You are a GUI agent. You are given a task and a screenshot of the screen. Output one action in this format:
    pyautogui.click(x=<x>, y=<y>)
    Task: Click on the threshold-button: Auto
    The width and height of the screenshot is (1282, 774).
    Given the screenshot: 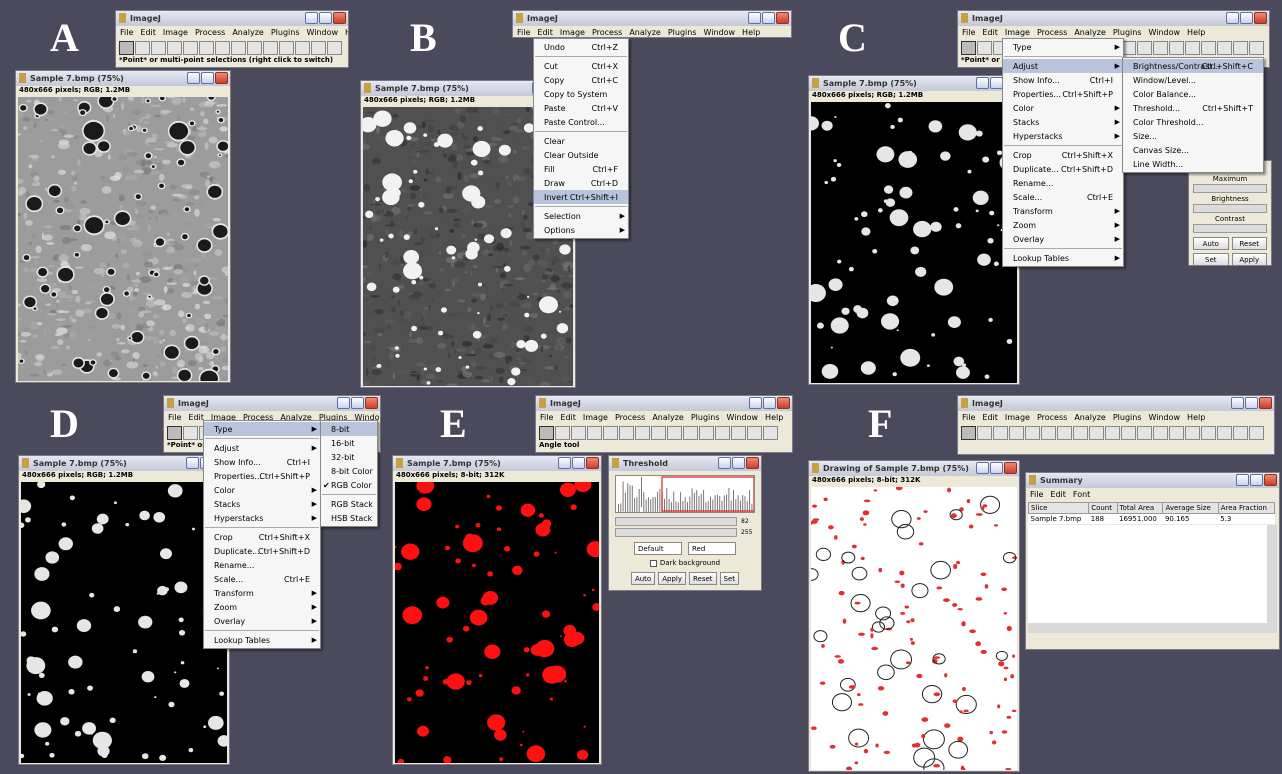 What is the action you would take?
    pyautogui.click(x=643, y=578)
    